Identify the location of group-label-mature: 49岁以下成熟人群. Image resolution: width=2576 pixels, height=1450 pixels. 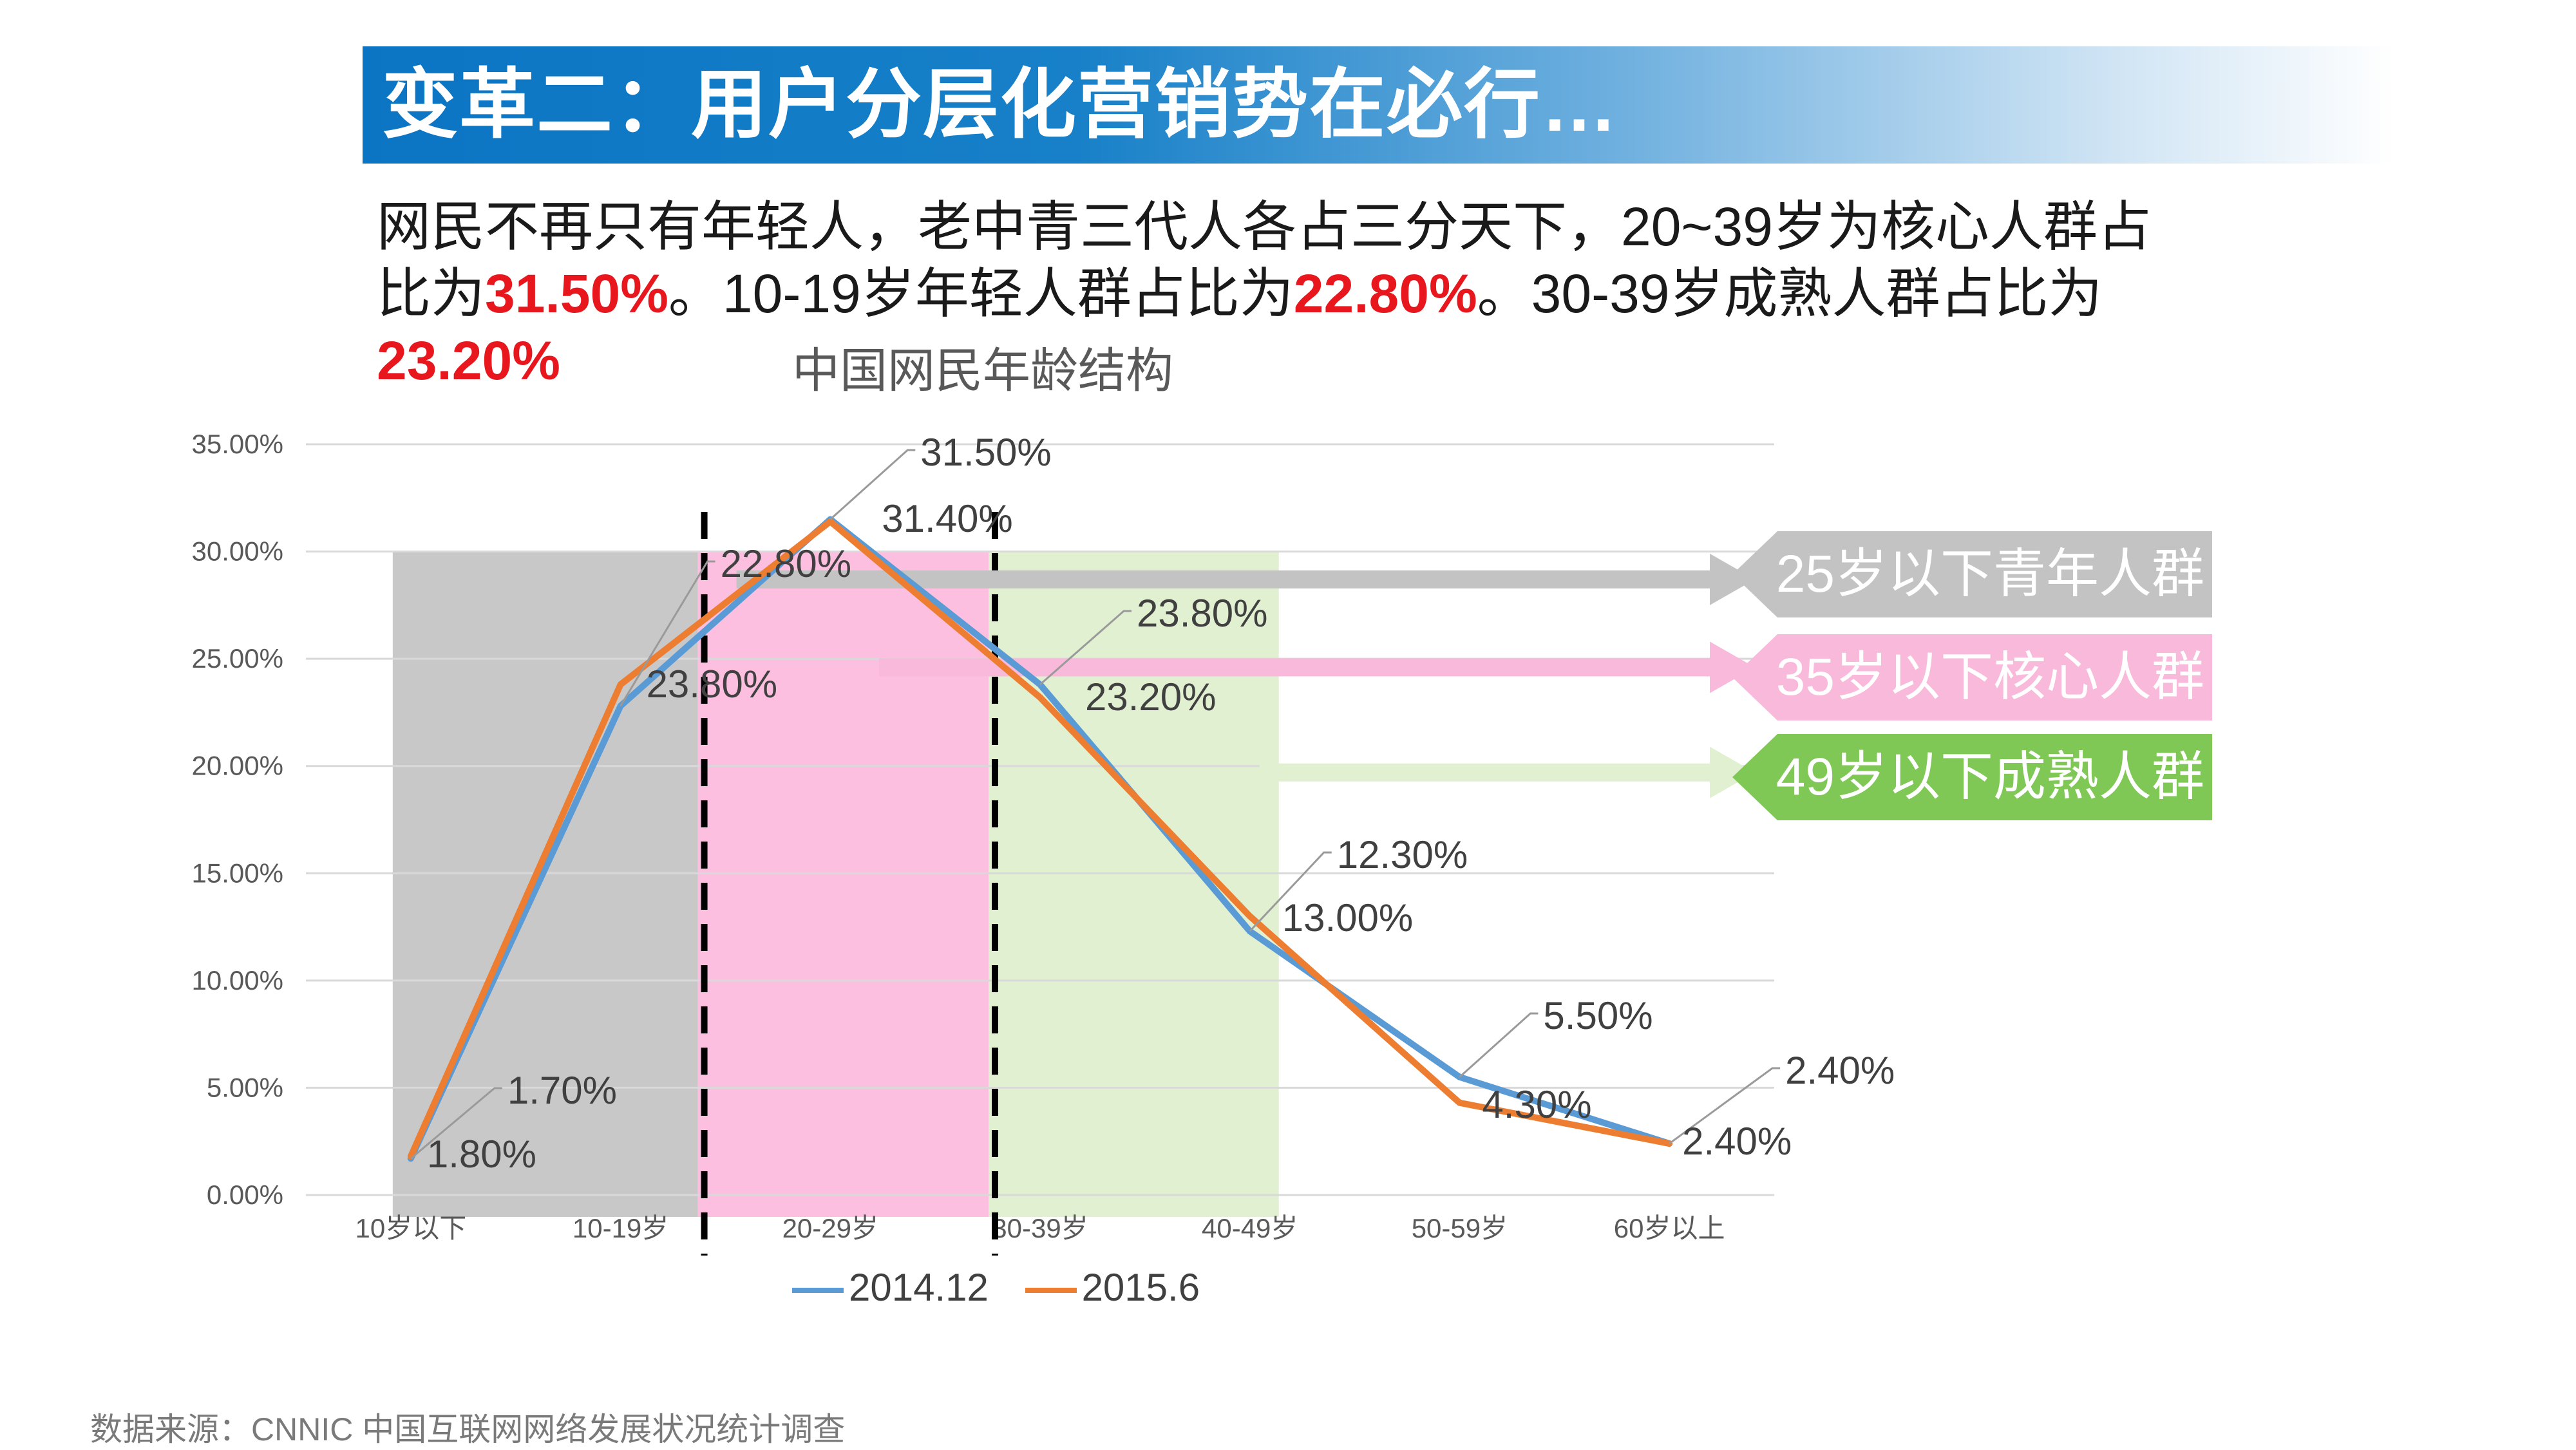
(1972, 777).